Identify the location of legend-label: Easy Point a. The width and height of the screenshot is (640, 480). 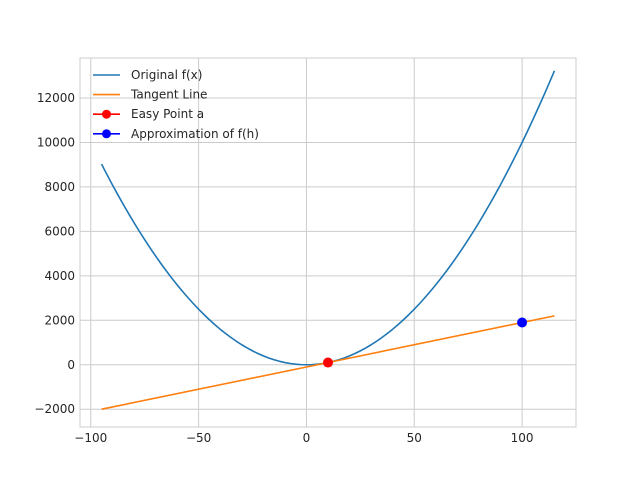
(167, 114).